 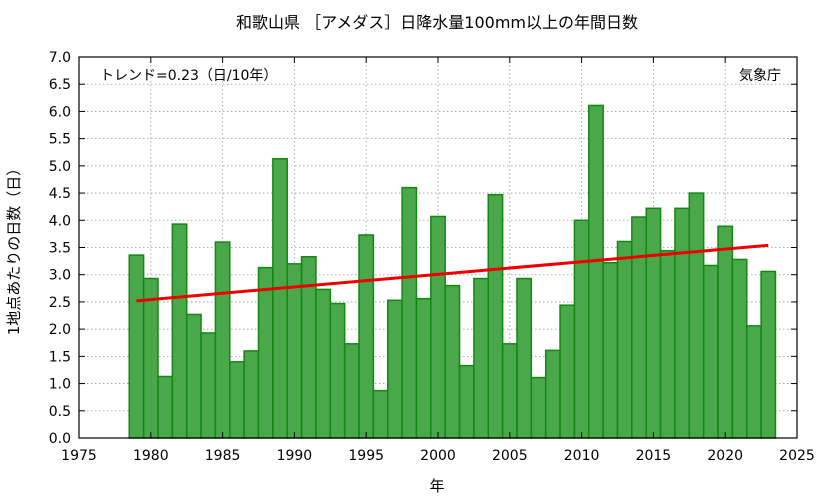 What do you see at coordinates (60, 112) in the screenshot?
I see `y-tick-label: 6.0` at bounding box center [60, 112].